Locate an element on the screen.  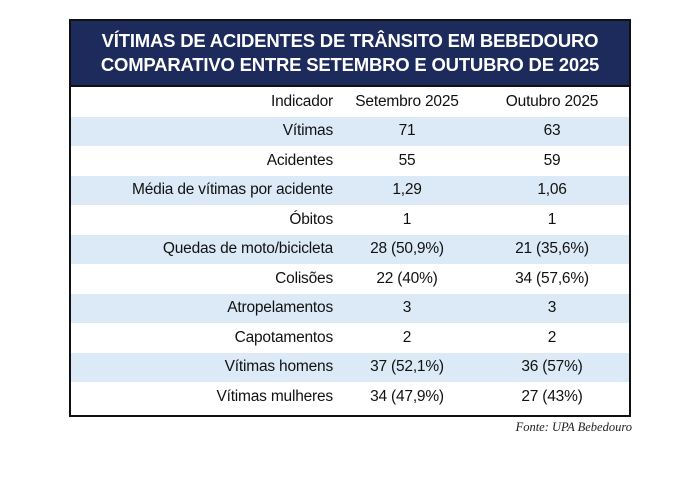
row-september-value: 2 is located at coordinates (407, 337).